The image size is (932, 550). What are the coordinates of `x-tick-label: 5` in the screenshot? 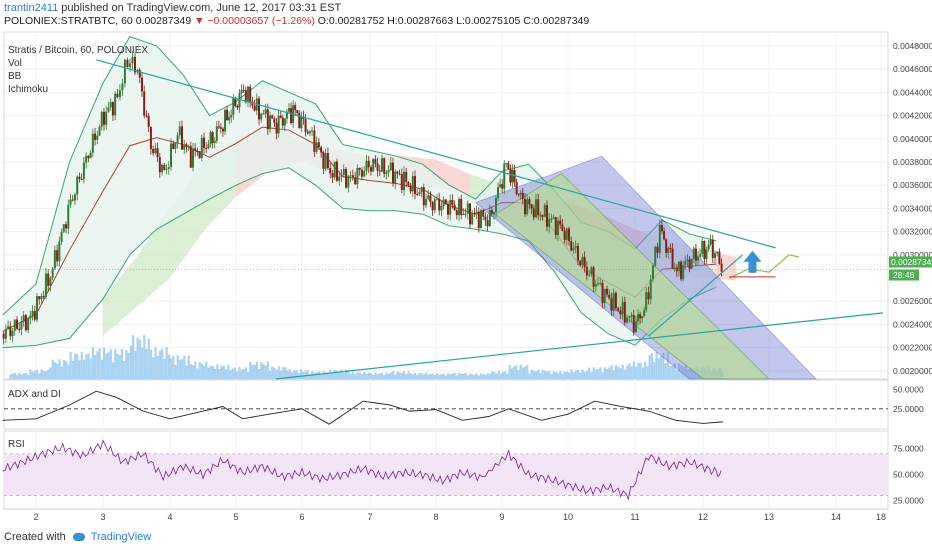 It's located at (235, 517).